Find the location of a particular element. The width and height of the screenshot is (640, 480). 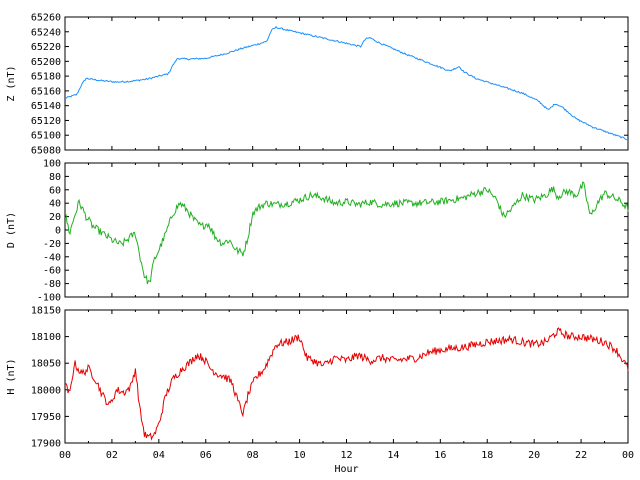

y-tick-label: 60 is located at coordinates (55, 190).